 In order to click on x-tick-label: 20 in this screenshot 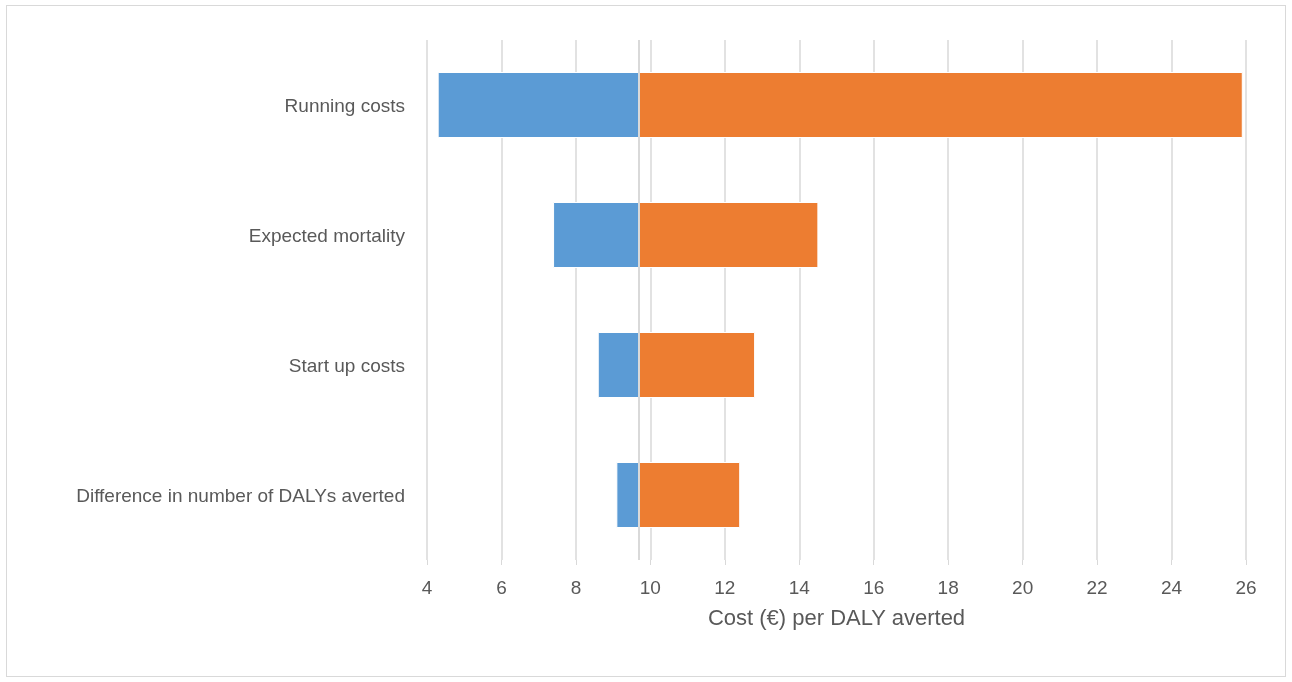, I will do `click(1023, 587)`.